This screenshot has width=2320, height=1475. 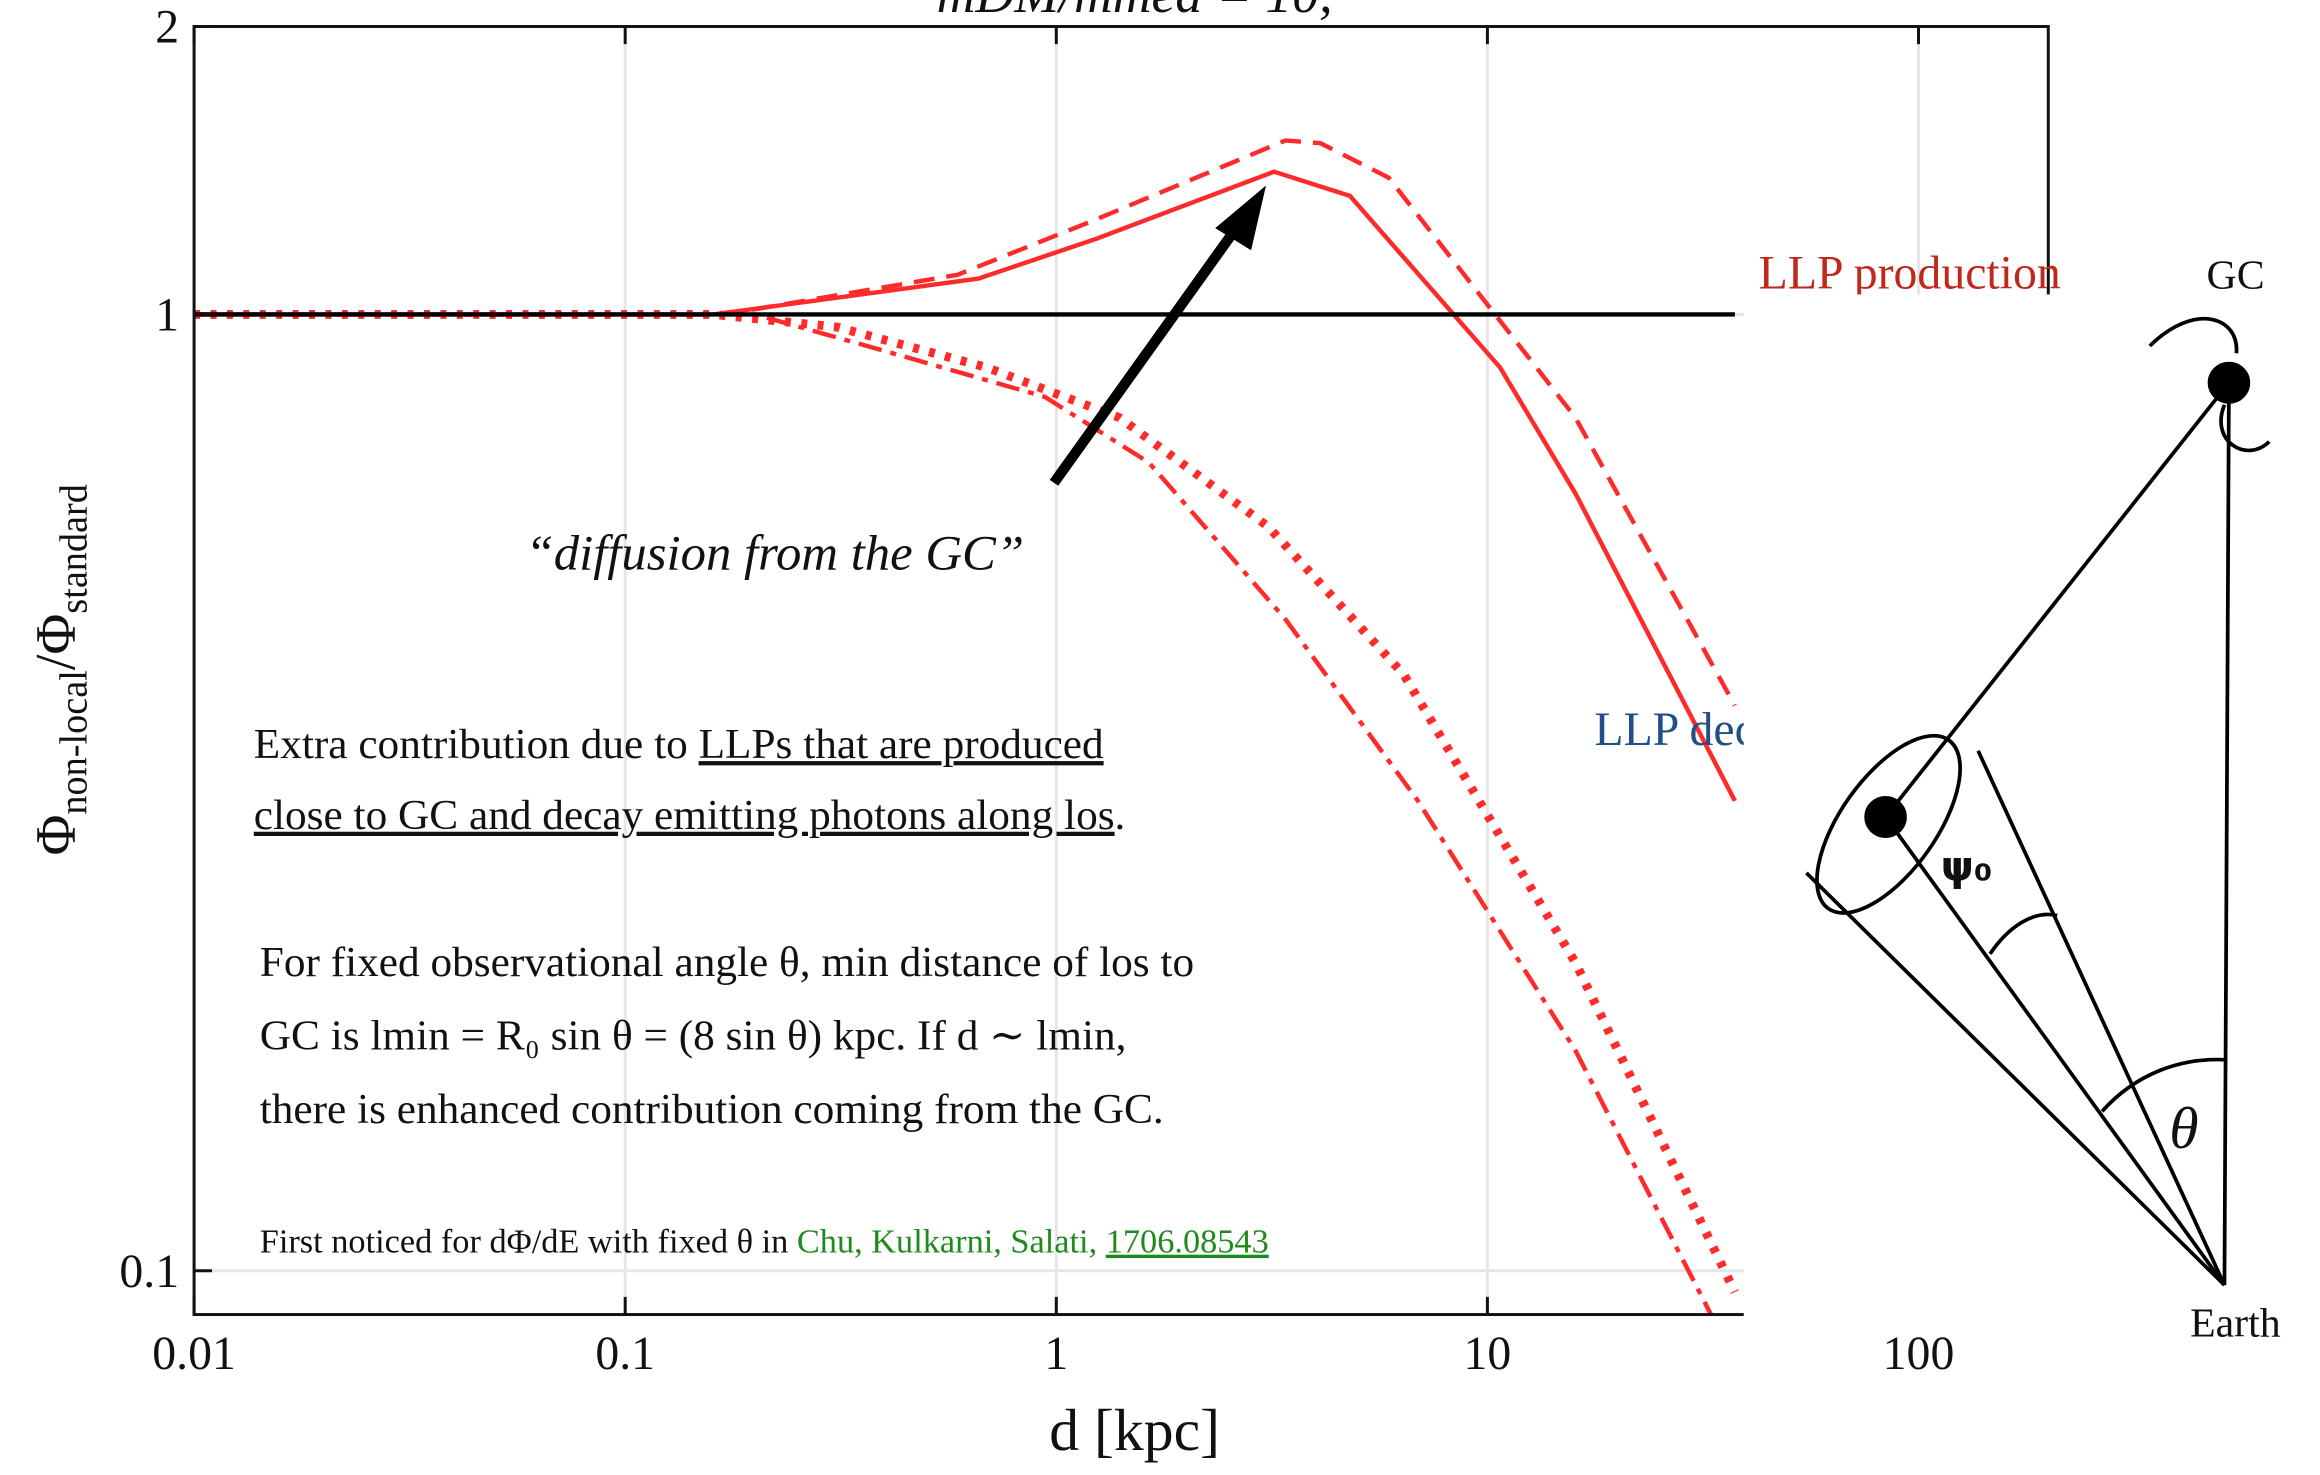 What do you see at coordinates (149, 1272) in the screenshot?
I see `y-tick-label: 0.1` at bounding box center [149, 1272].